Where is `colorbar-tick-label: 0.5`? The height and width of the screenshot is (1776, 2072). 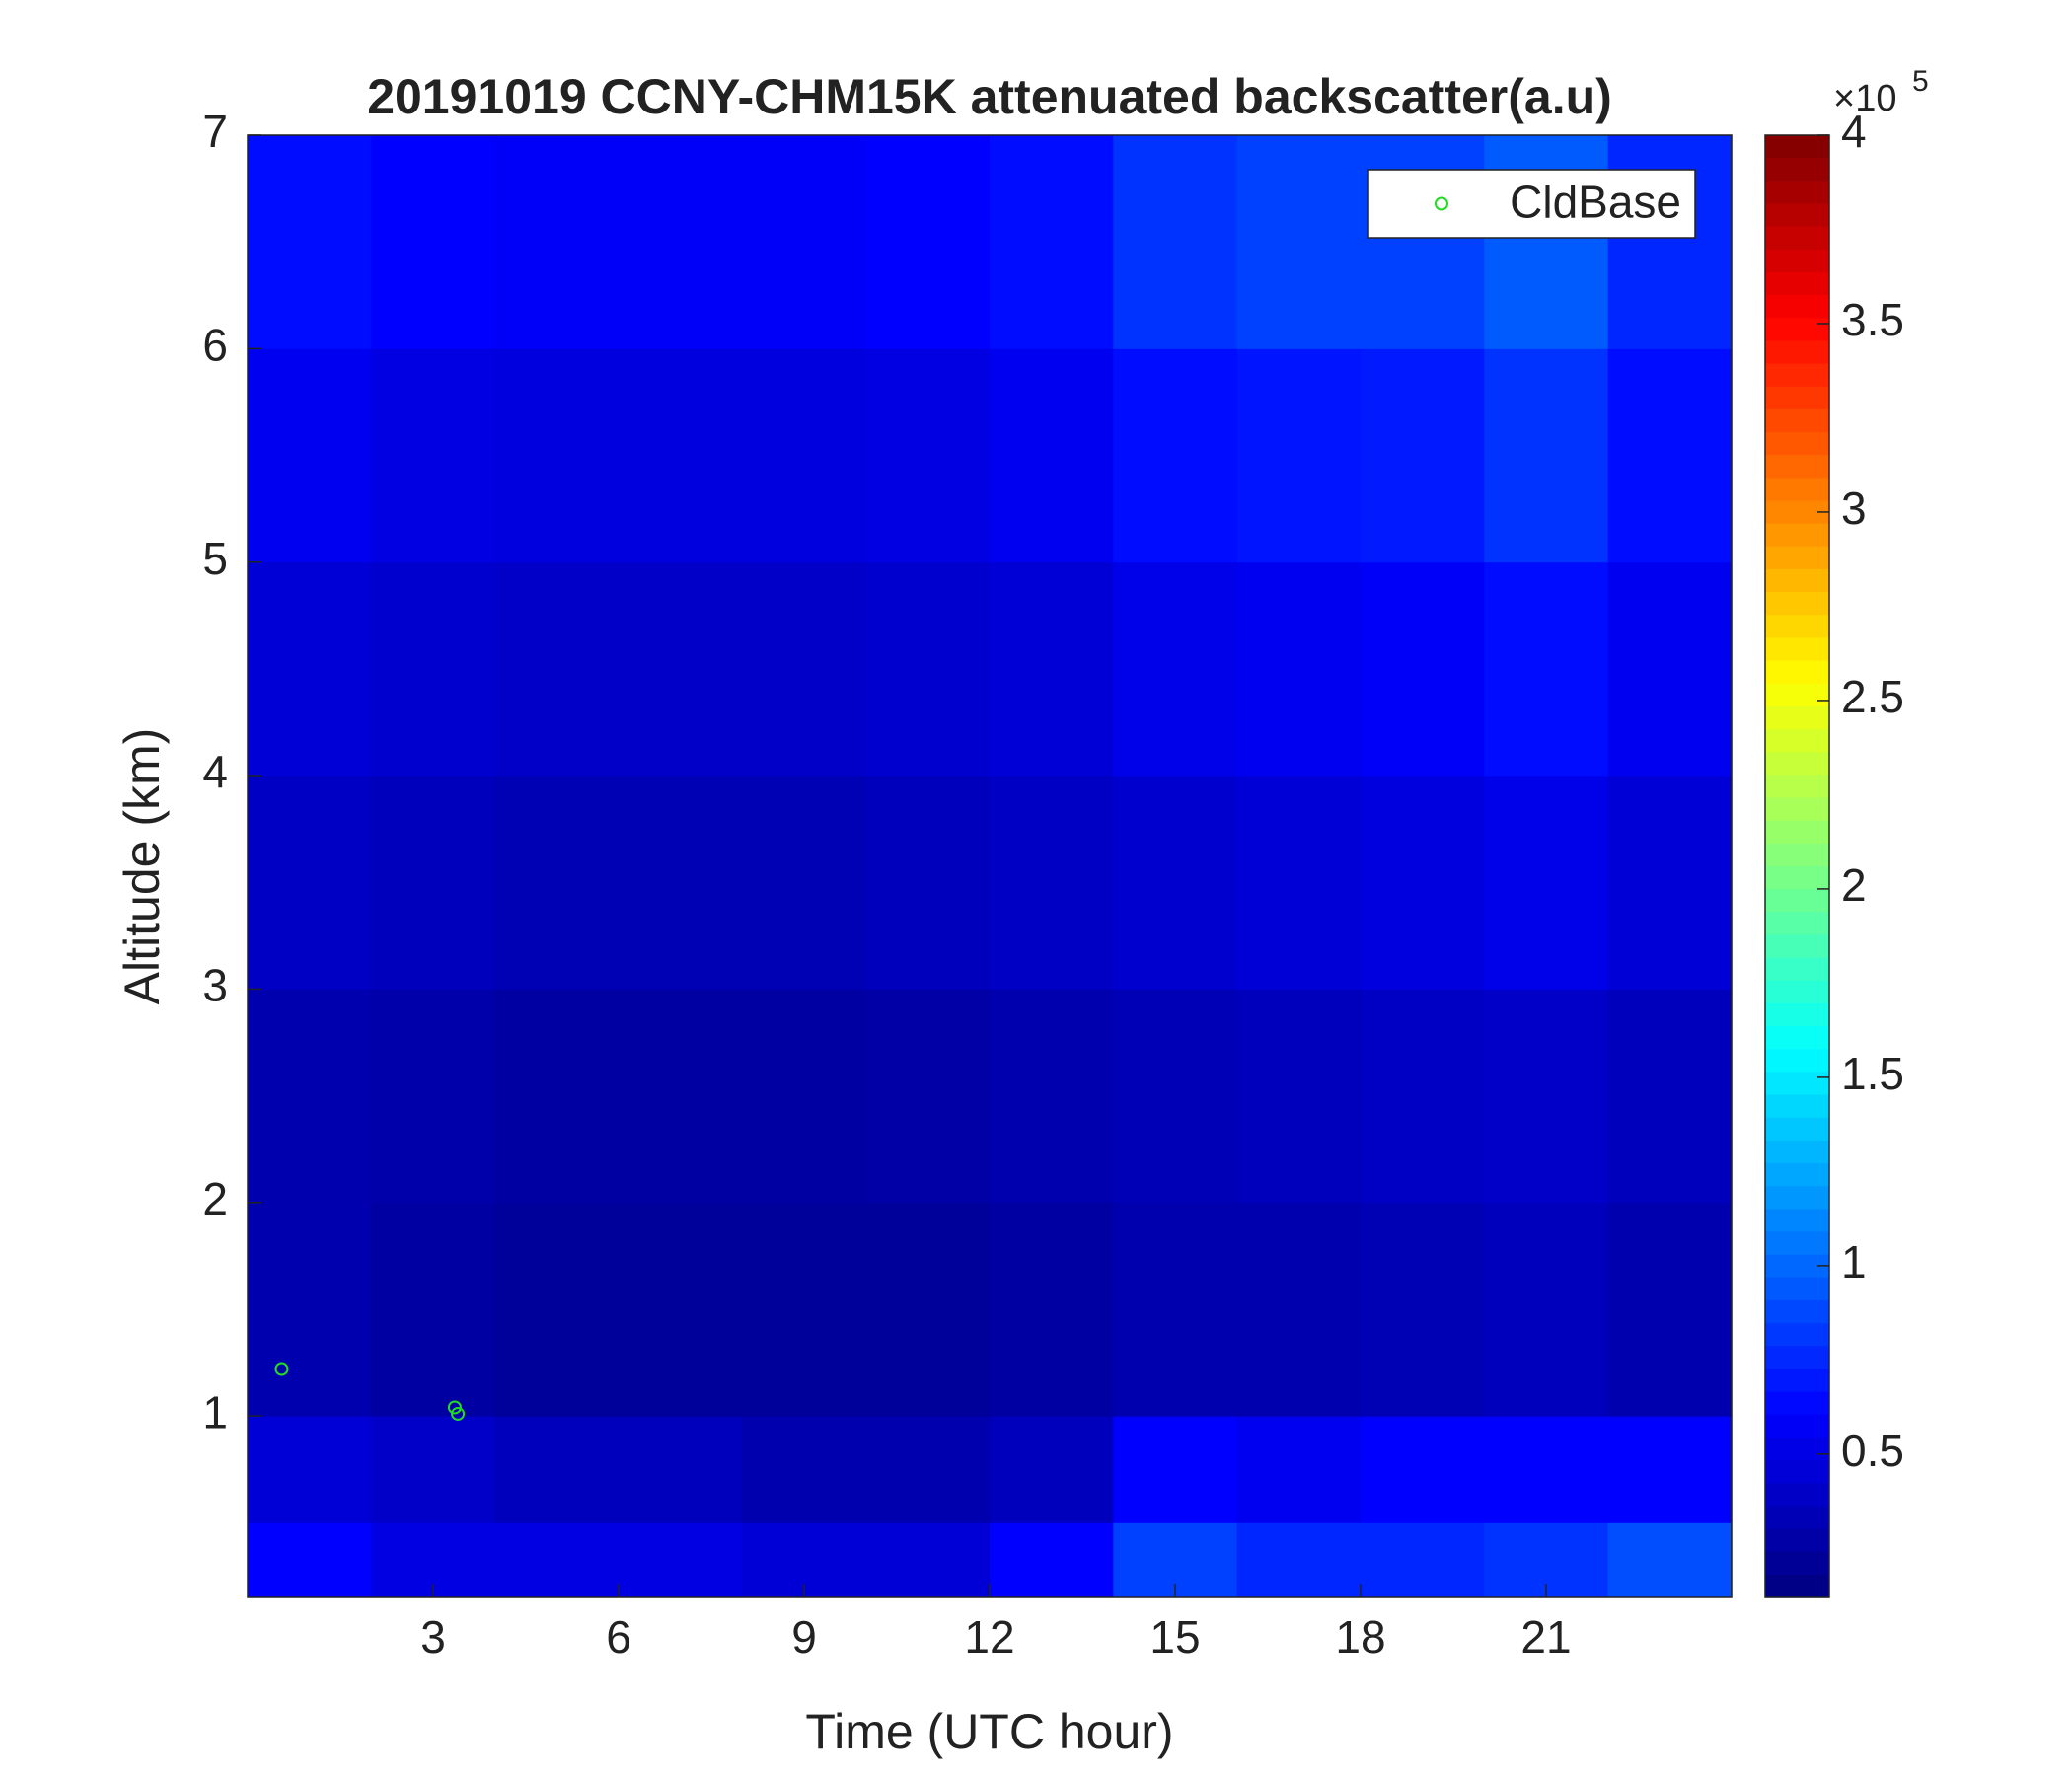
colorbar-tick-label: 0.5 is located at coordinates (1873, 1451).